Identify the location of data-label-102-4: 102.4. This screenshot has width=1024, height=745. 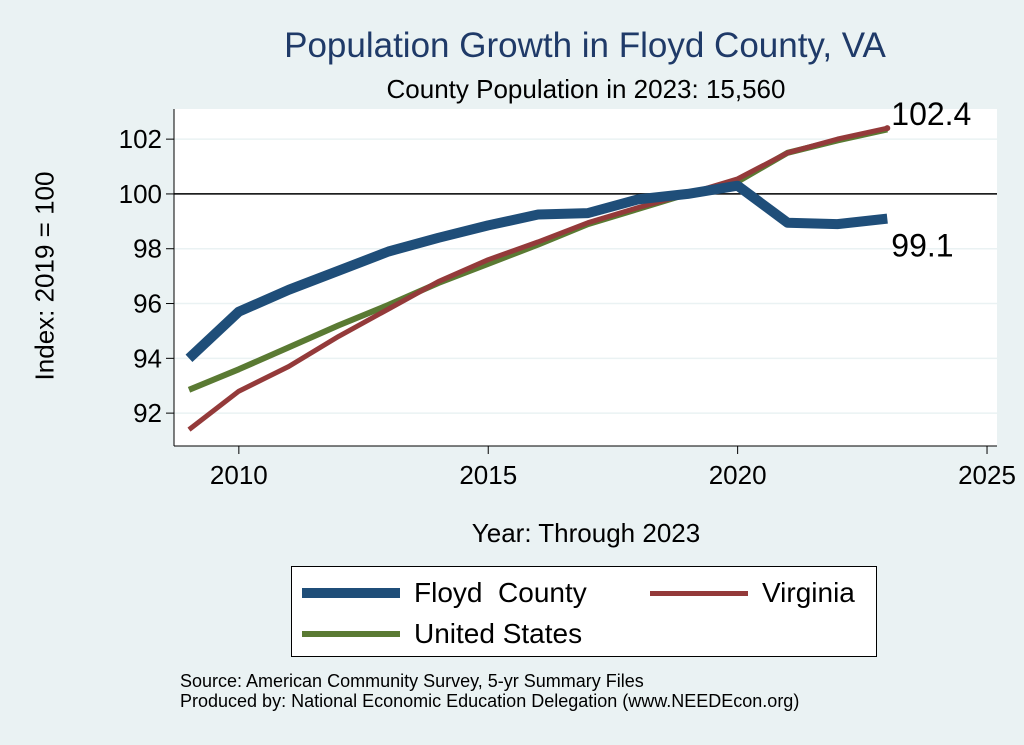
(931, 114).